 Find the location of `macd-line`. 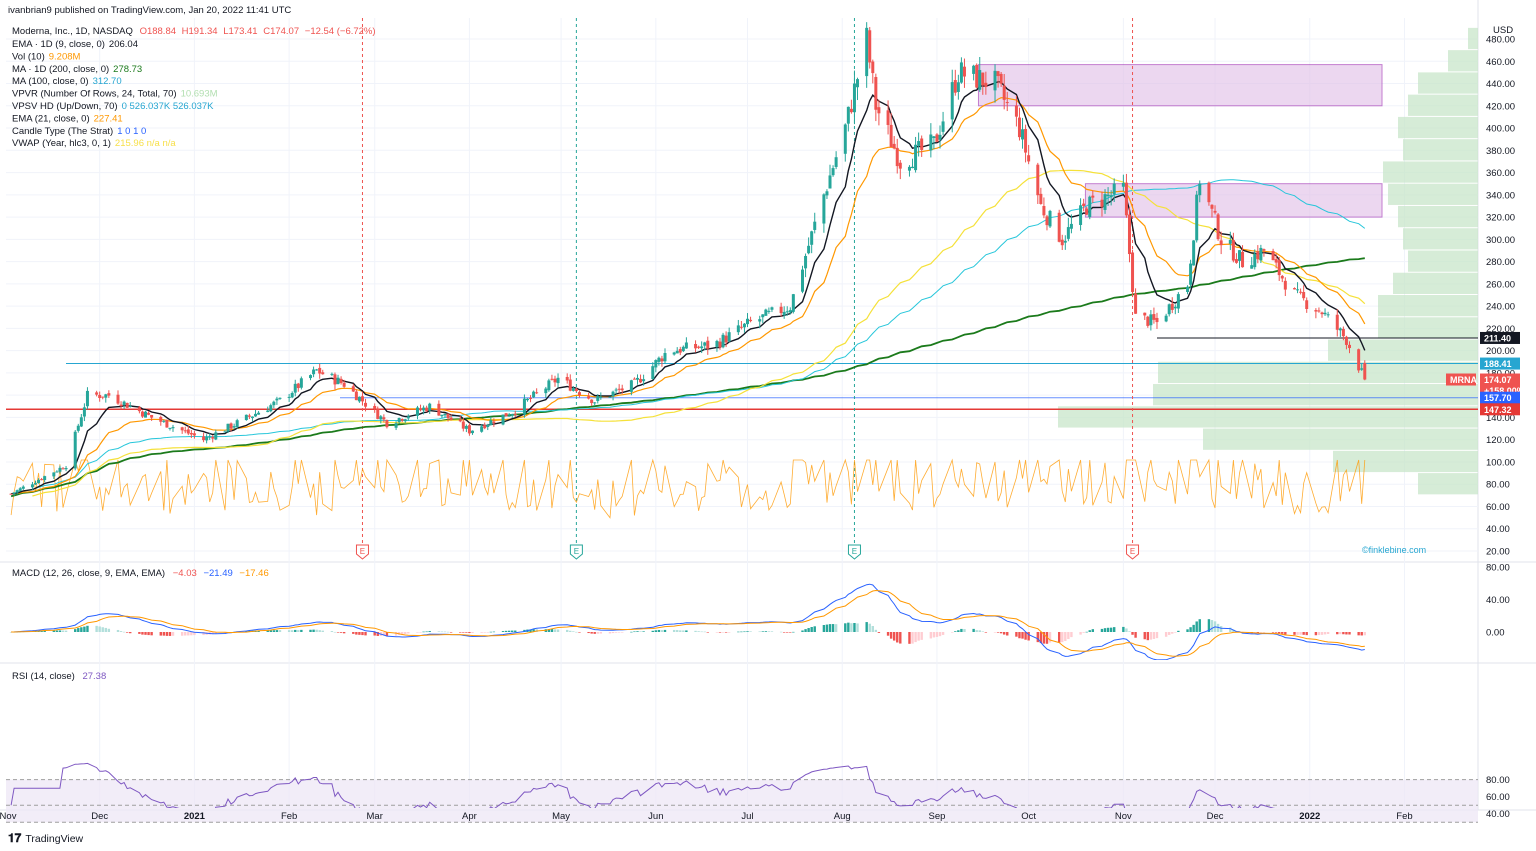

macd-line is located at coordinates (688, 621).